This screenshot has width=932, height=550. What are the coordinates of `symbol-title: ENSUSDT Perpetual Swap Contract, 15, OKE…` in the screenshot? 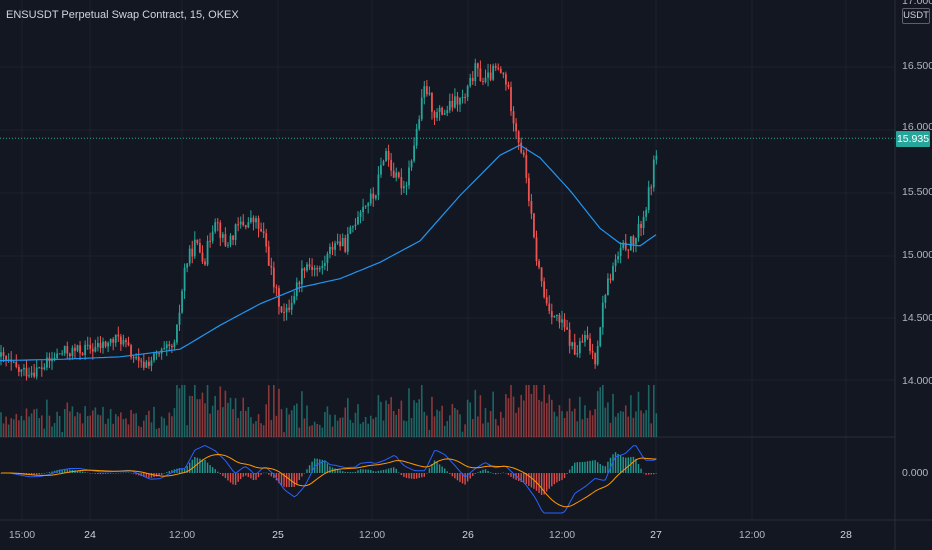 It's located at (122, 15).